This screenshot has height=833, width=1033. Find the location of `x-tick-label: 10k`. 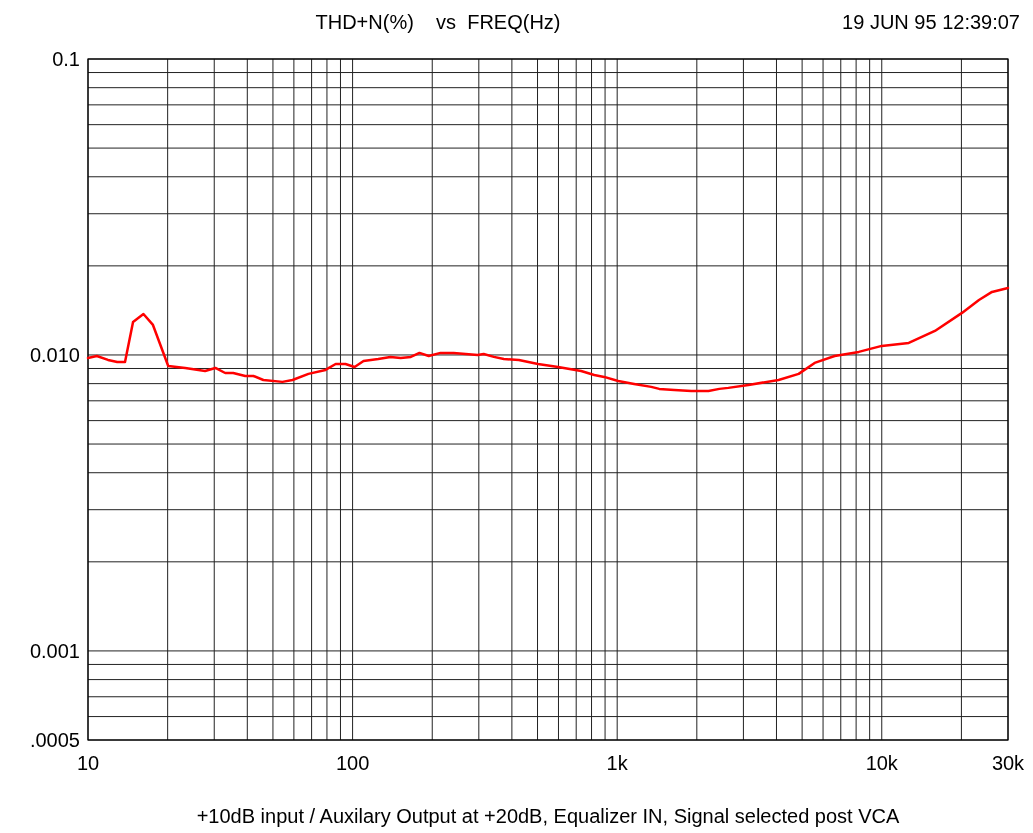

x-tick-label: 10k is located at coordinates (882, 763).